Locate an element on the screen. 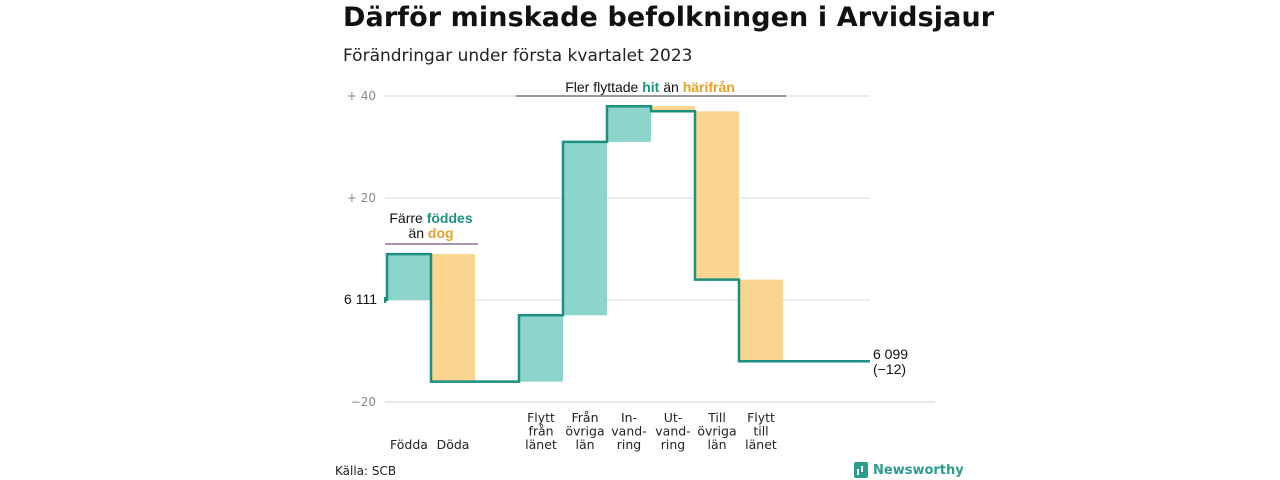 Image resolution: width=1280 pixels, height=480 pixels. bar-flytt-till-länet is located at coordinates (761, 320).